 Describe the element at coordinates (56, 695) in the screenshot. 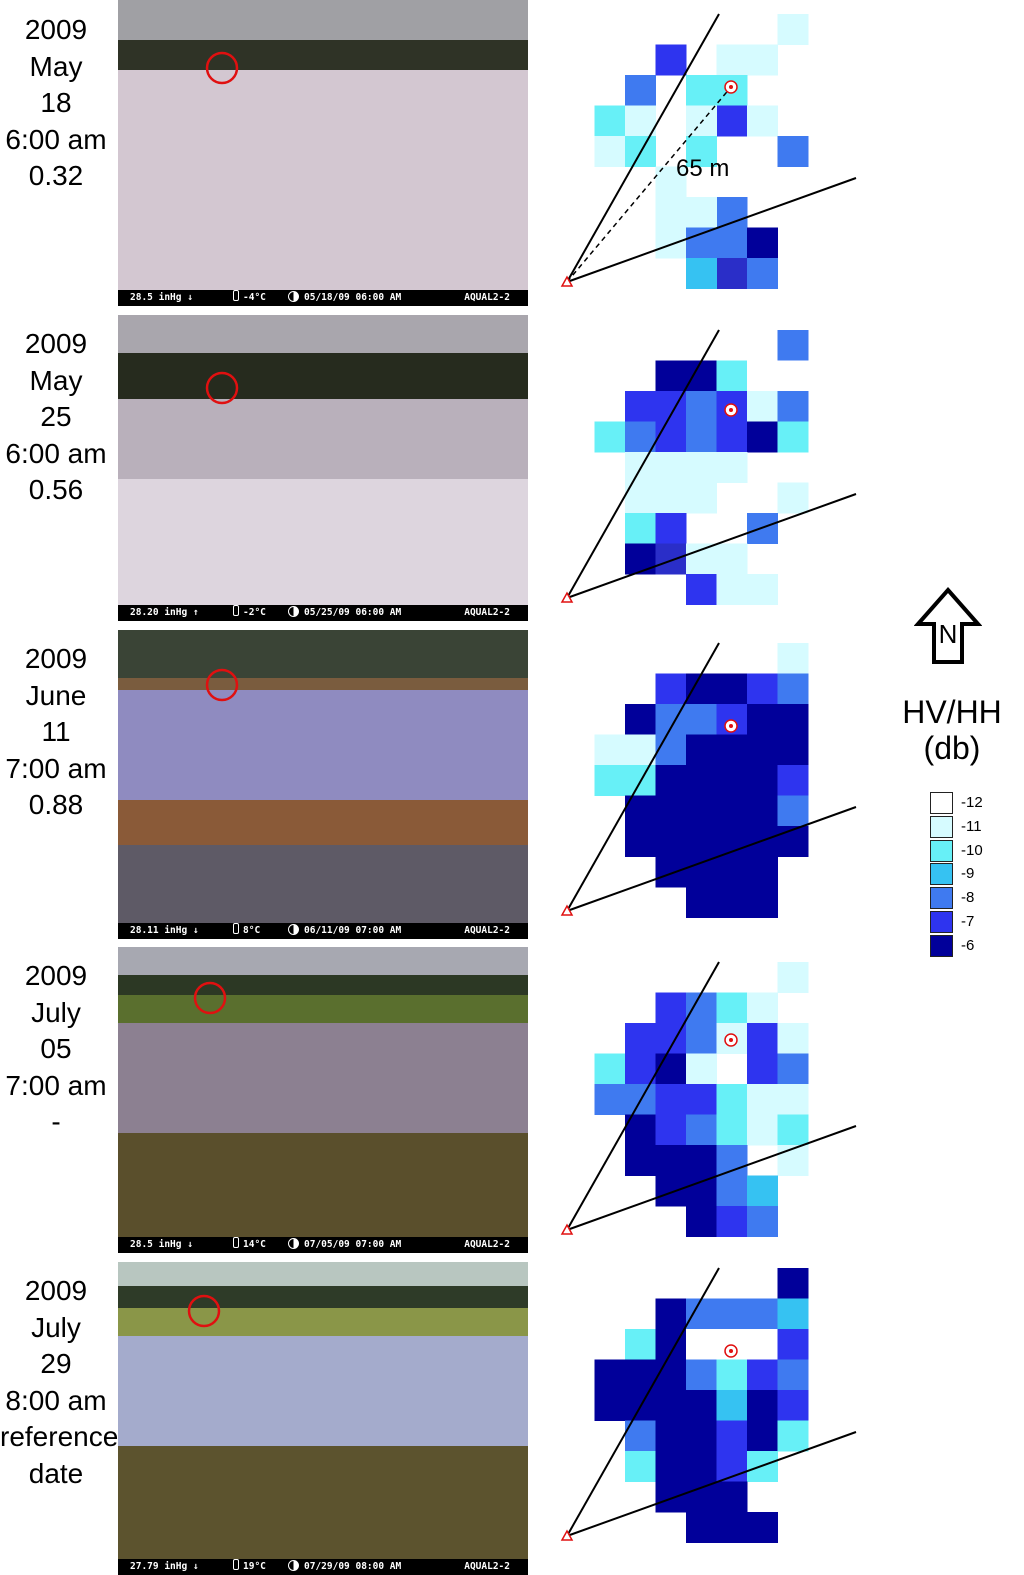

I see `date-label-line: June` at that location.